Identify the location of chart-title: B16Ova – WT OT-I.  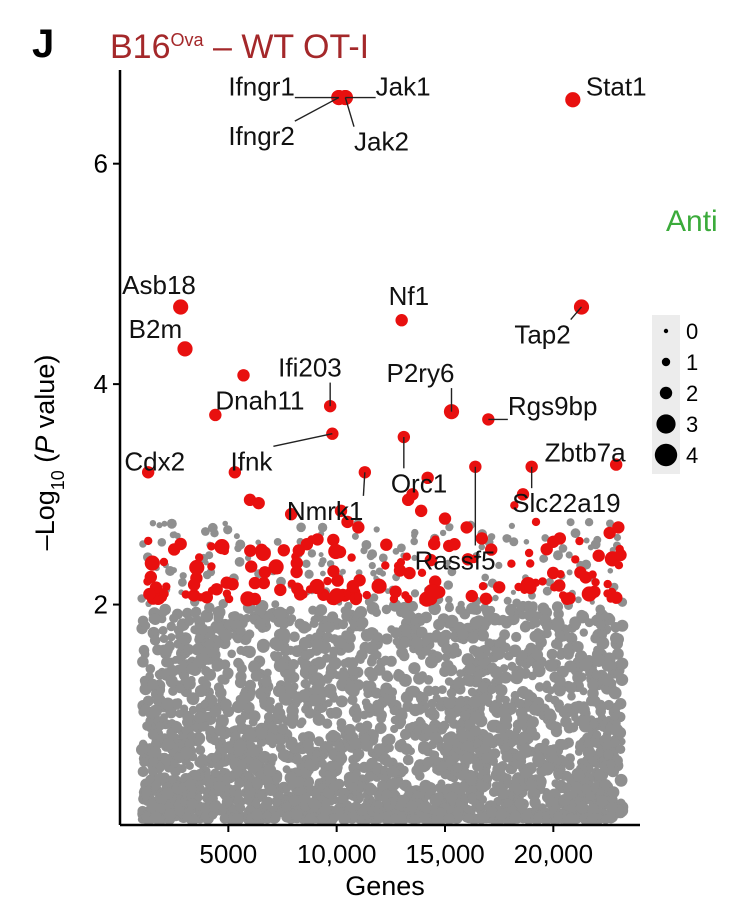
(239, 47).